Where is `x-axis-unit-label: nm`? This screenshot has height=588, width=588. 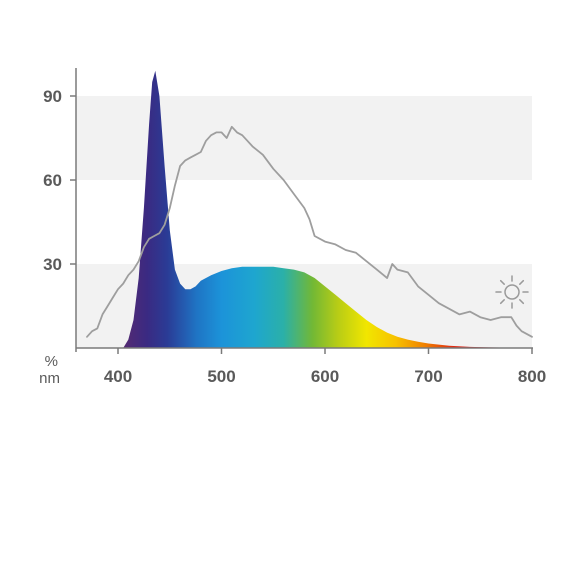
x-axis-unit-label: nm is located at coordinates (49, 378).